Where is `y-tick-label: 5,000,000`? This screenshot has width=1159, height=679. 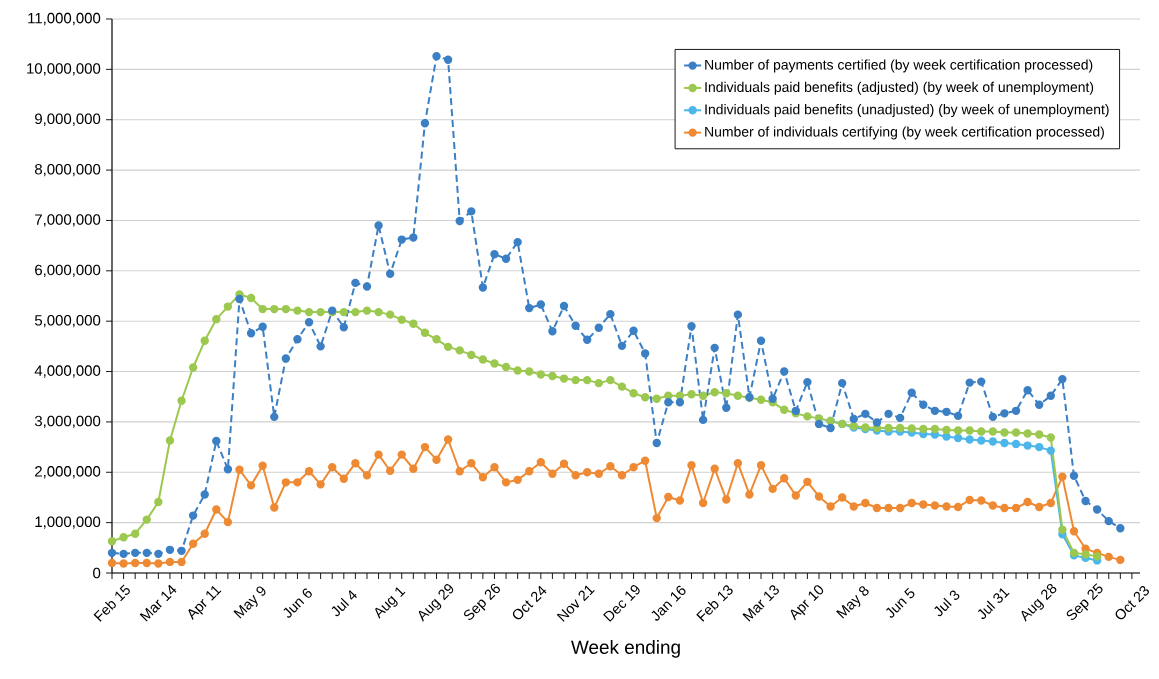
y-tick-label: 5,000,000 is located at coordinates (67, 321).